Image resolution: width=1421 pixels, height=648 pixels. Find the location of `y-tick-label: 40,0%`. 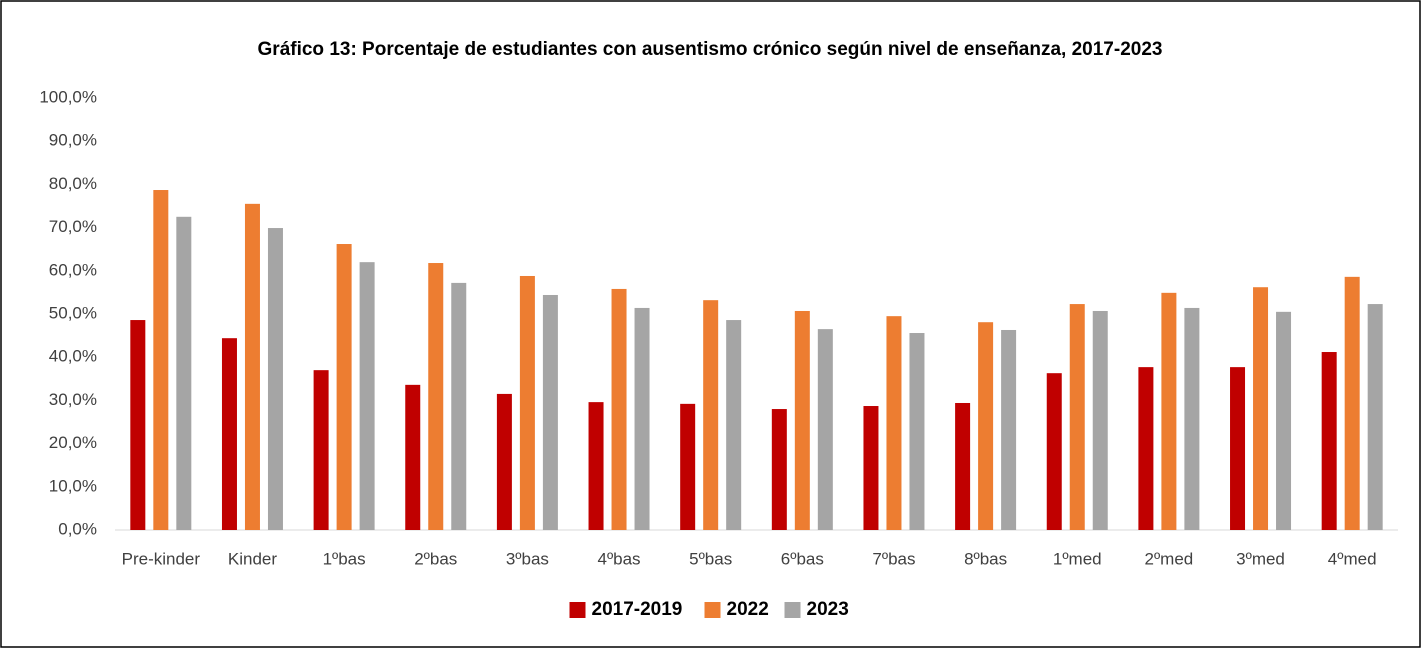

y-tick-label: 40,0% is located at coordinates (73, 356).